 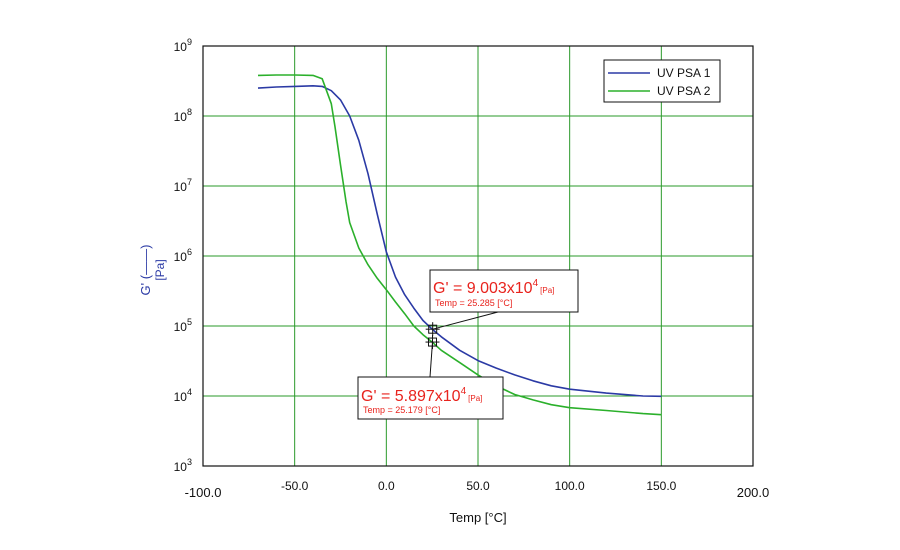 What do you see at coordinates (483, 288) in the screenshot?
I see `annotation-1-prefix: G' = 9.003x10` at bounding box center [483, 288].